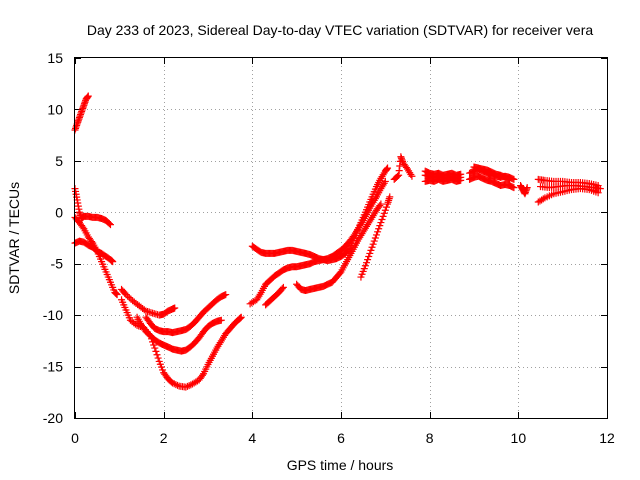  I want to click on x-tick-label: 4, so click(252, 438).